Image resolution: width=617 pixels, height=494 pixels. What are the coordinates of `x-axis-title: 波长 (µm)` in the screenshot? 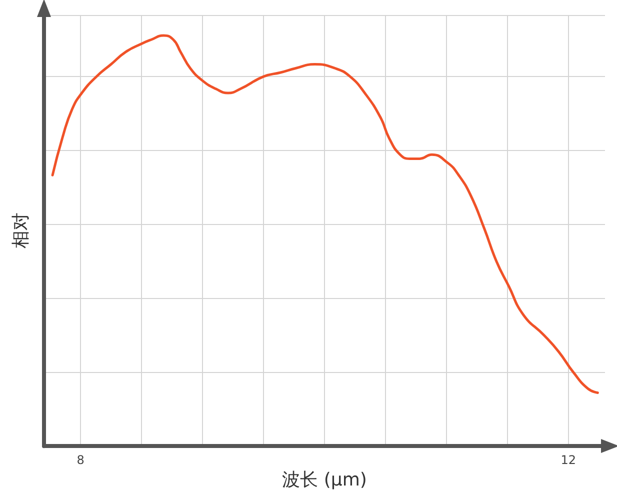 It's located at (324, 480).